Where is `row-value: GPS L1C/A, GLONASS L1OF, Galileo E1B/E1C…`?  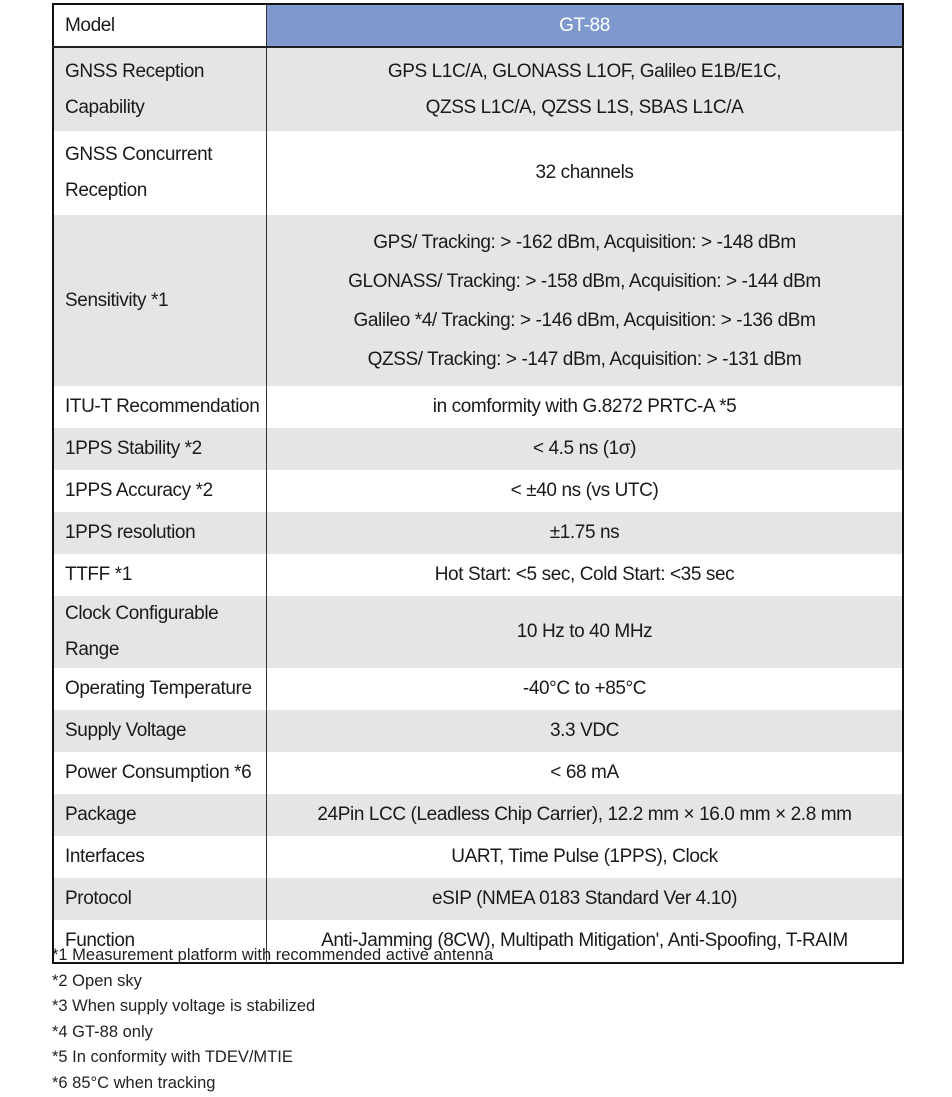 row-value: GPS L1C/A, GLONASS L1OF, Galileo E1B/E1C… is located at coordinates (584, 89).